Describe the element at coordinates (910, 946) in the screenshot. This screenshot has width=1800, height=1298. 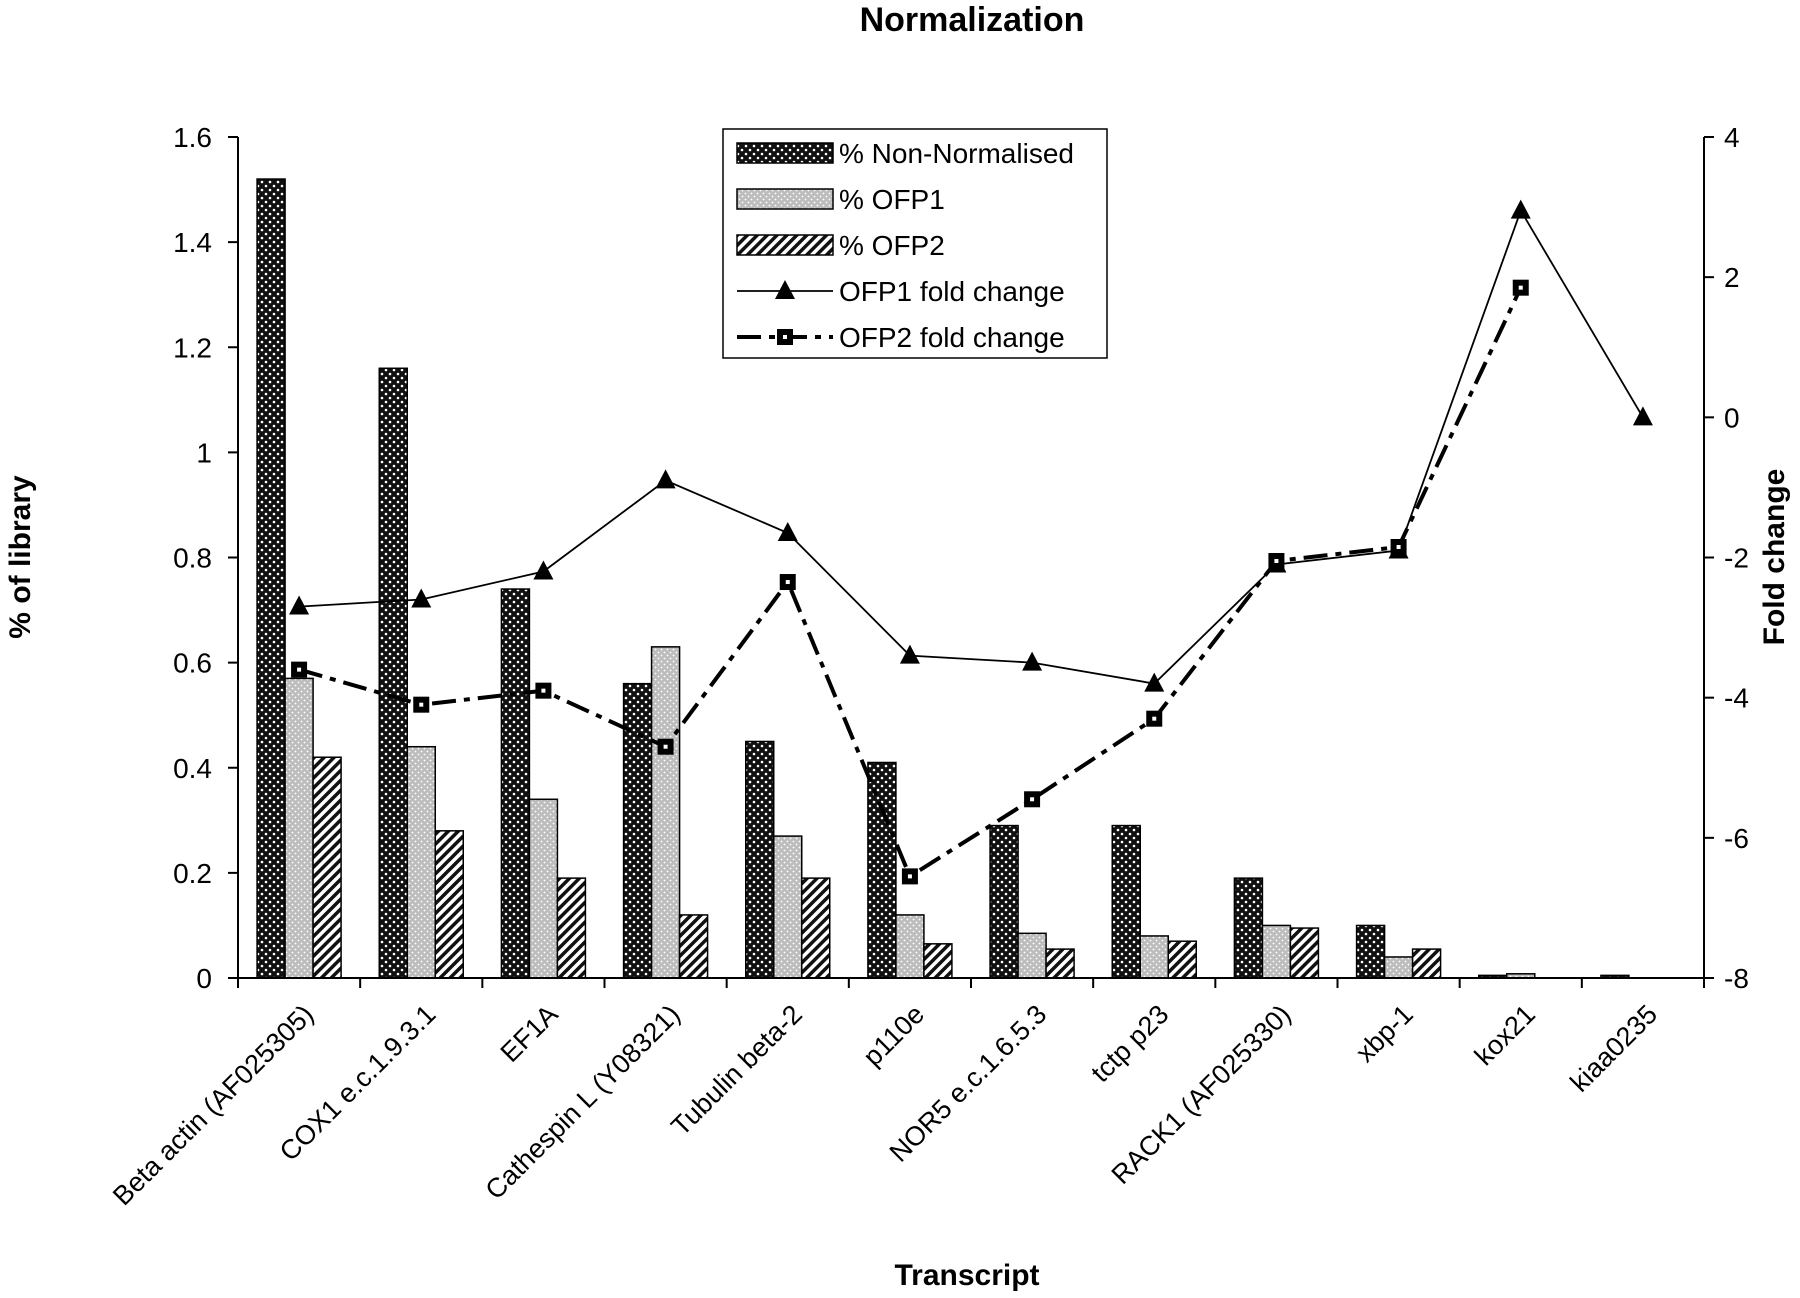
I see `bar-ofp1-p110e` at that location.